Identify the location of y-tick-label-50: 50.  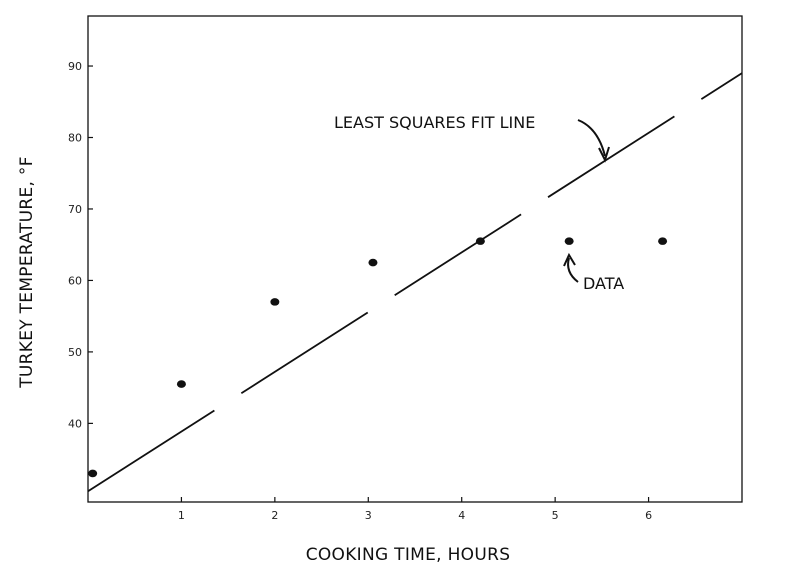
(75, 352).